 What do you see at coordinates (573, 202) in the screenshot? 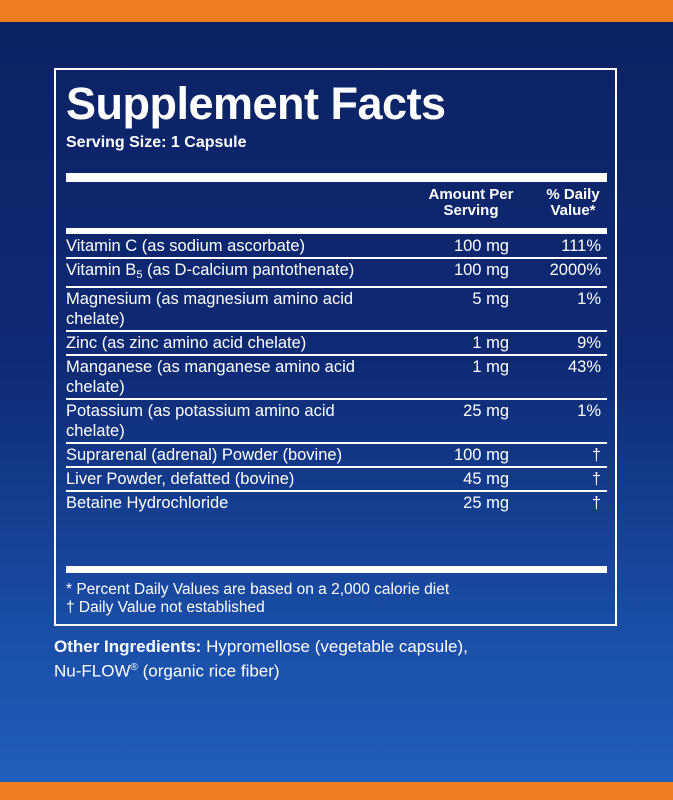
I see `header-daily-value: % Daily Value*` at bounding box center [573, 202].